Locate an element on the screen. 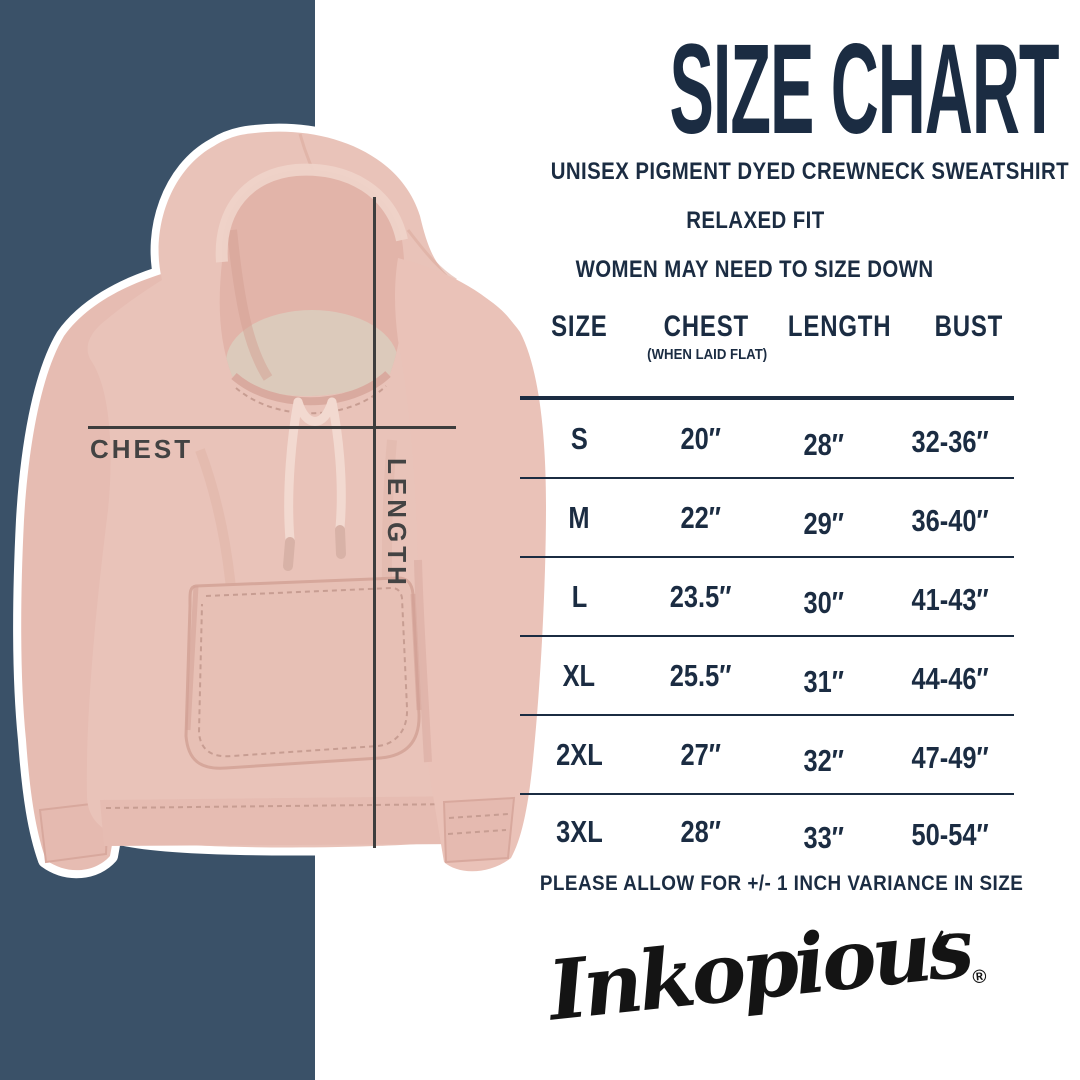 The height and width of the screenshot is (1080, 1080). cell-bust: 41-43″ is located at coordinates (950, 599).